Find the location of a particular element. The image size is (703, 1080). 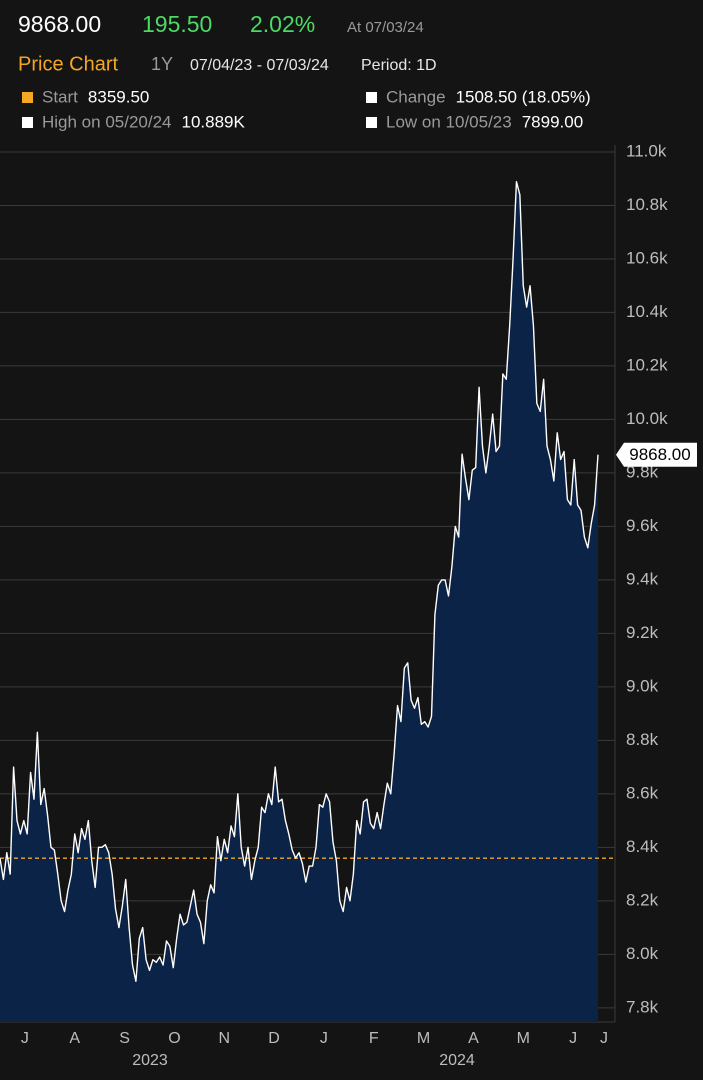

y-tick-label: 9.0k is located at coordinates (642, 685).